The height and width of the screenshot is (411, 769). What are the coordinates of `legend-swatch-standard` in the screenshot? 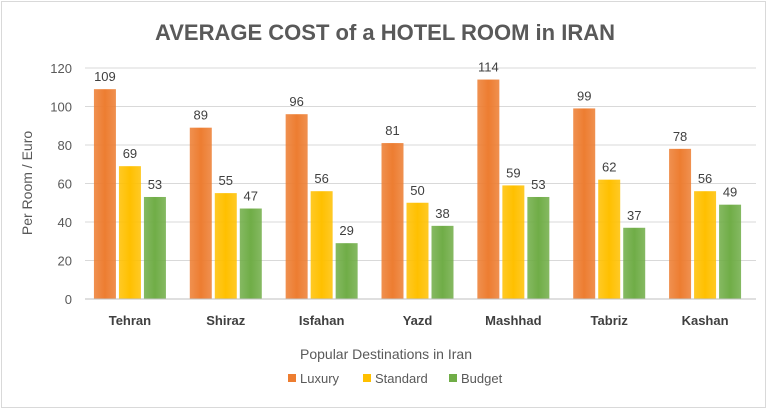 It's located at (367, 378).